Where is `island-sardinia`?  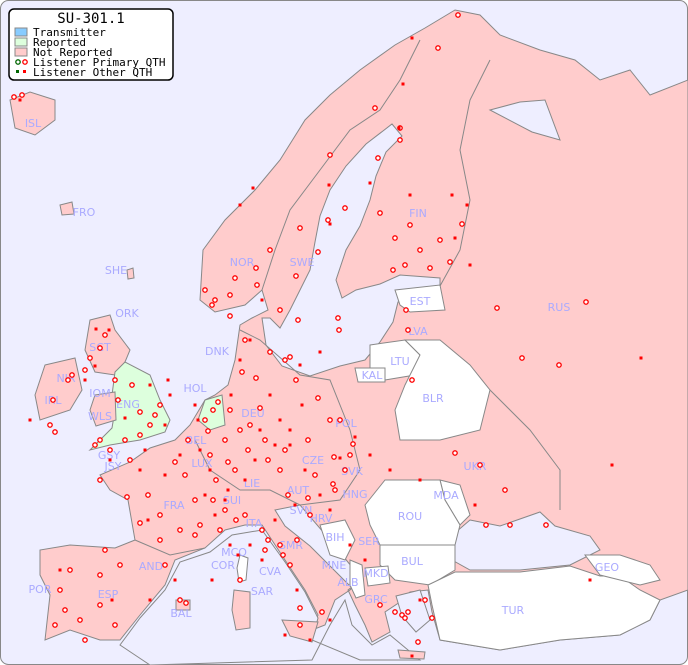 island-sardinia is located at coordinates (241, 610).